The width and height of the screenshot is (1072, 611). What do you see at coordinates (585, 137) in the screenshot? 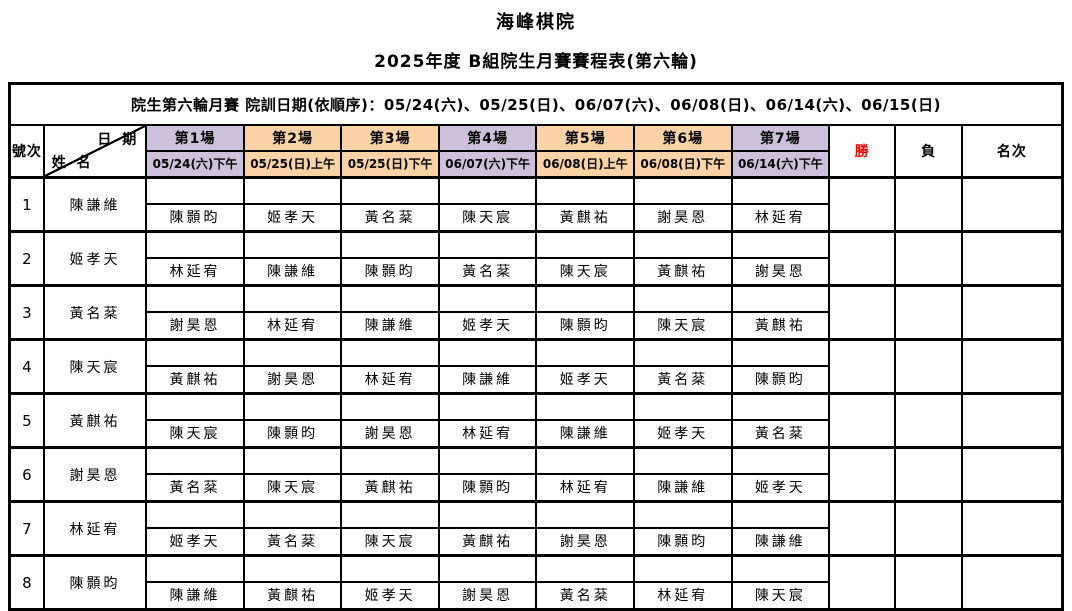
I see `round-5-header: 第5場` at bounding box center [585, 137].